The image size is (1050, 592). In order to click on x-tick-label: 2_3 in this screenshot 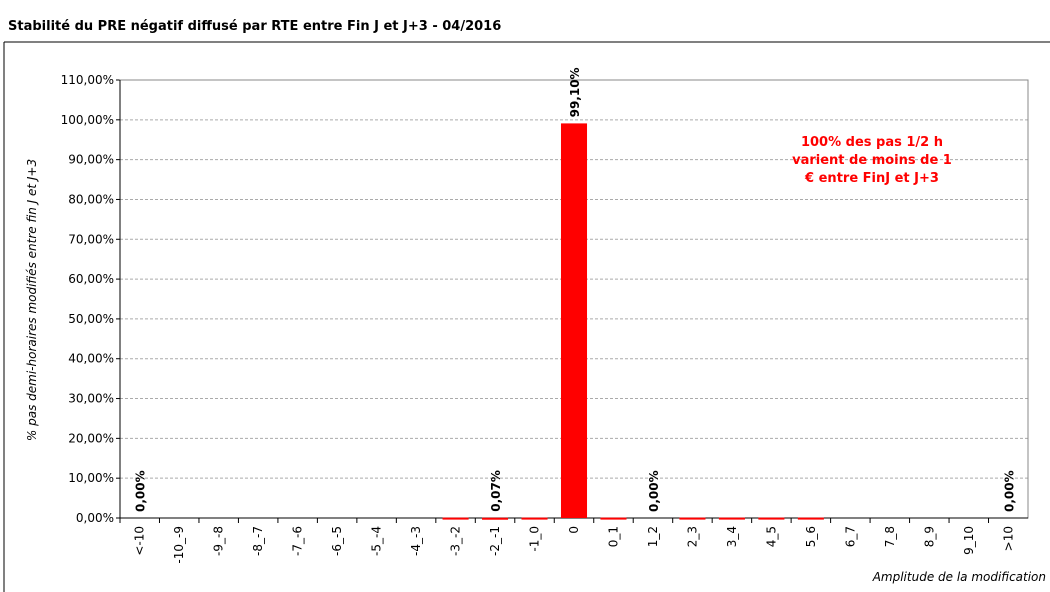, I will do `click(692, 536)`.